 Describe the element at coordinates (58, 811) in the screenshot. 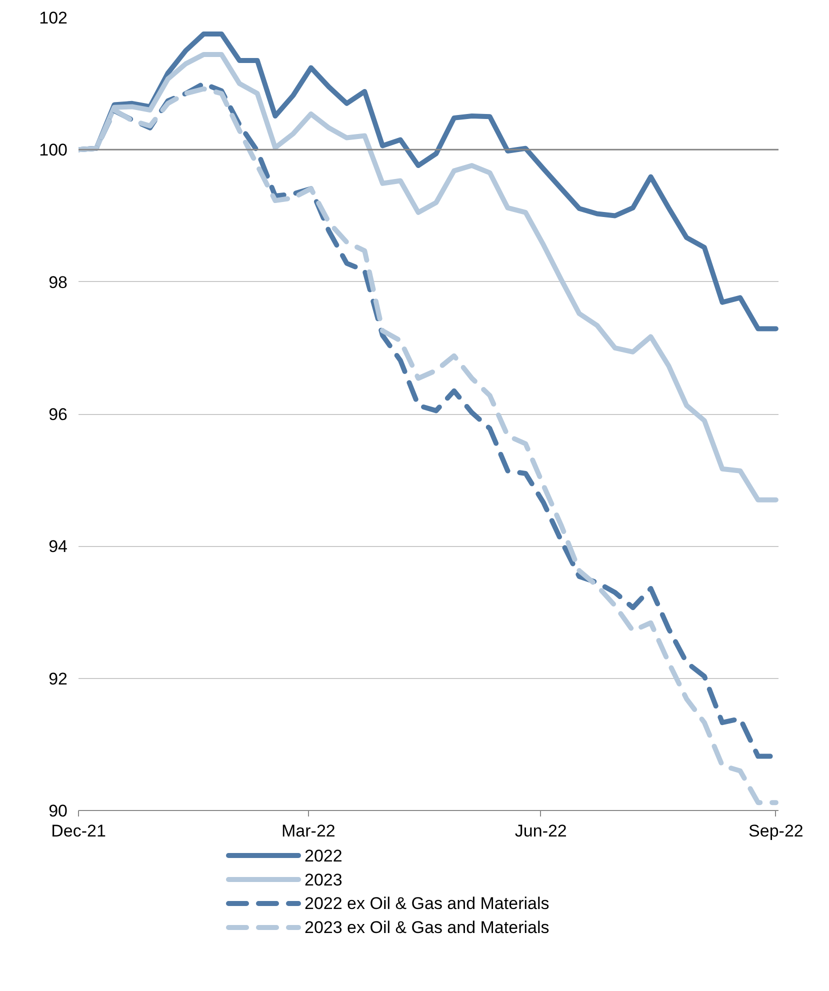

I see `y-tick-label: 90` at that location.